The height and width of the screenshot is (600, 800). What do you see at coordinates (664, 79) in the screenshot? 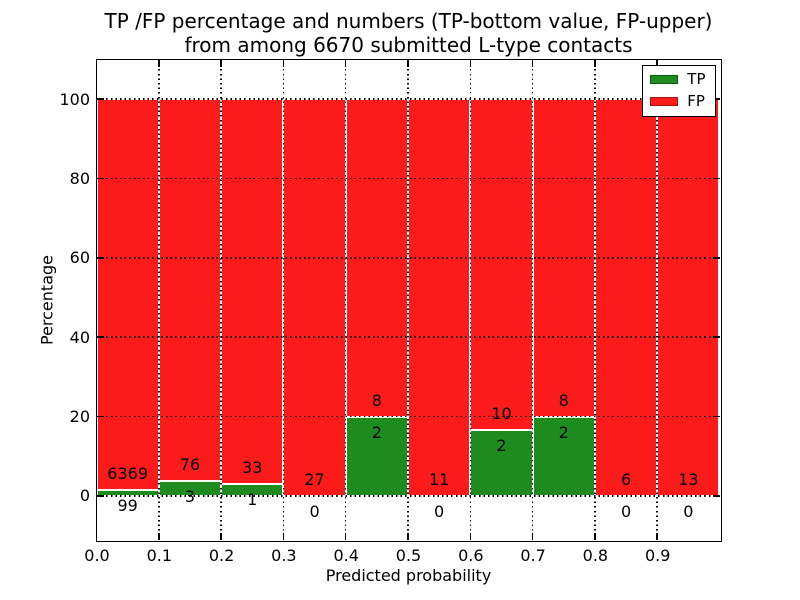
I see `tp-color-swatch` at bounding box center [664, 79].